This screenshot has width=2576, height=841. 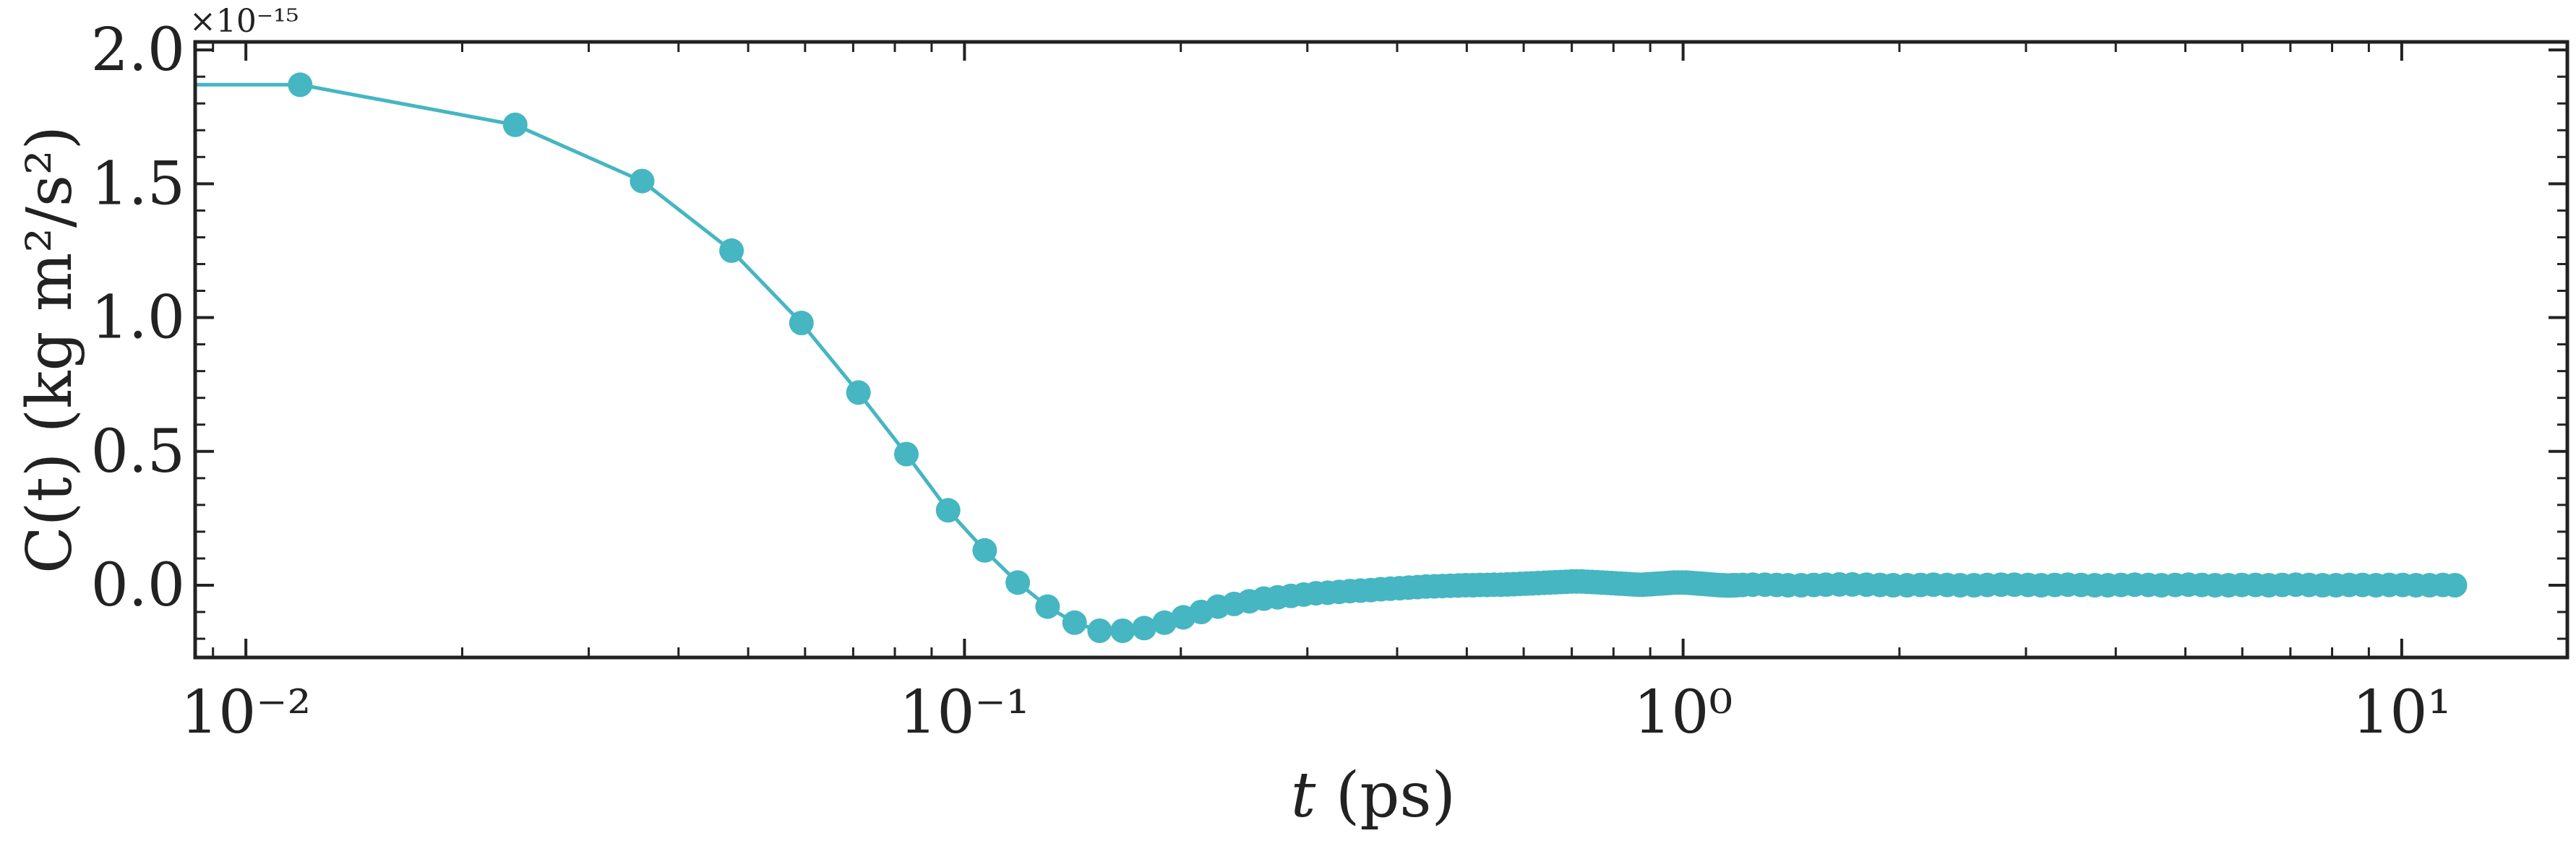 I want to click on x-axis-label-variable: t, so click(x=1303, y=796).